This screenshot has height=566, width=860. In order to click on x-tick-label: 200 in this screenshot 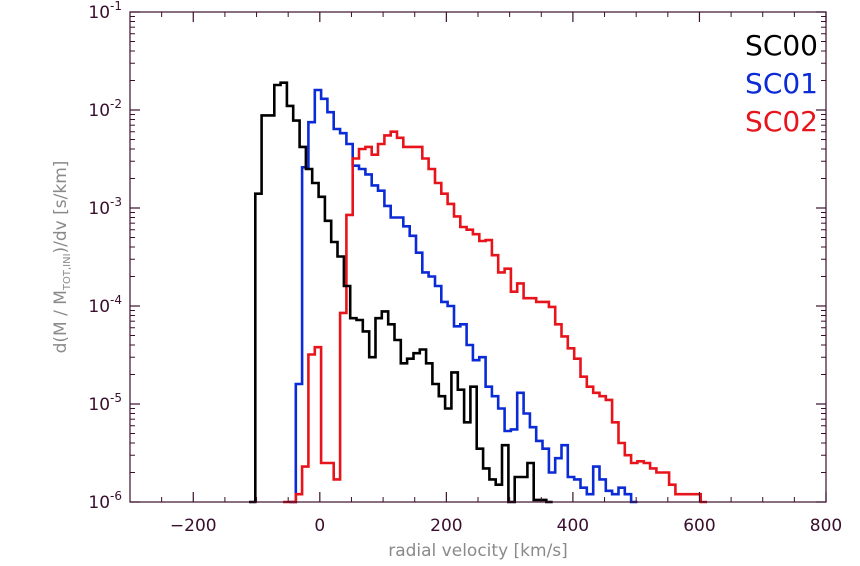, I will do `click(446, 526)`.